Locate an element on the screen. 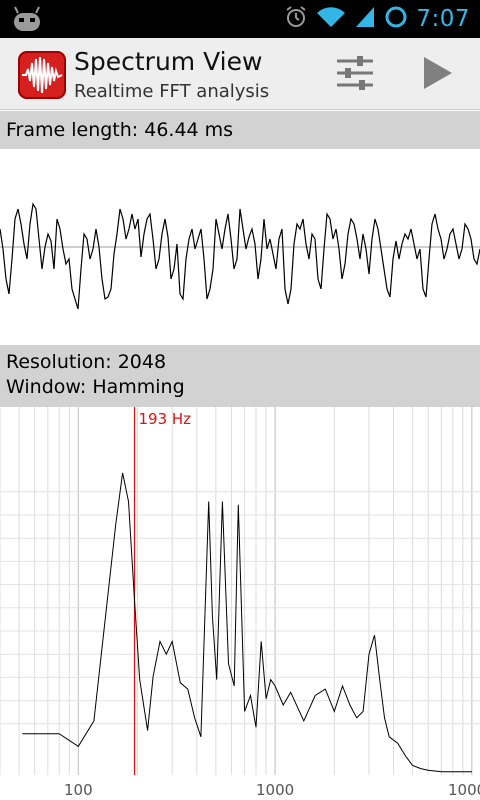  peak-frequency-label: 193 Hz is located at coordinates (164, 419).